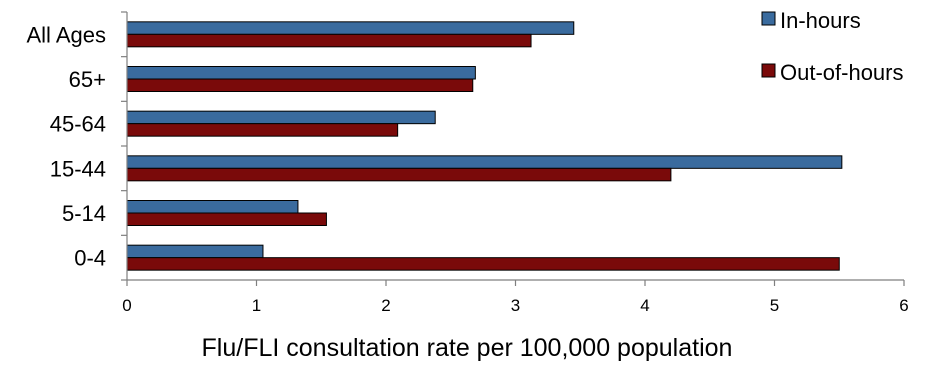 The width and height of the screenshot is (928, 365). What do you see at coordinates (644, 305) in the screenshot?
I see `x-tick-label: 4` at bounding box center [644, 305].